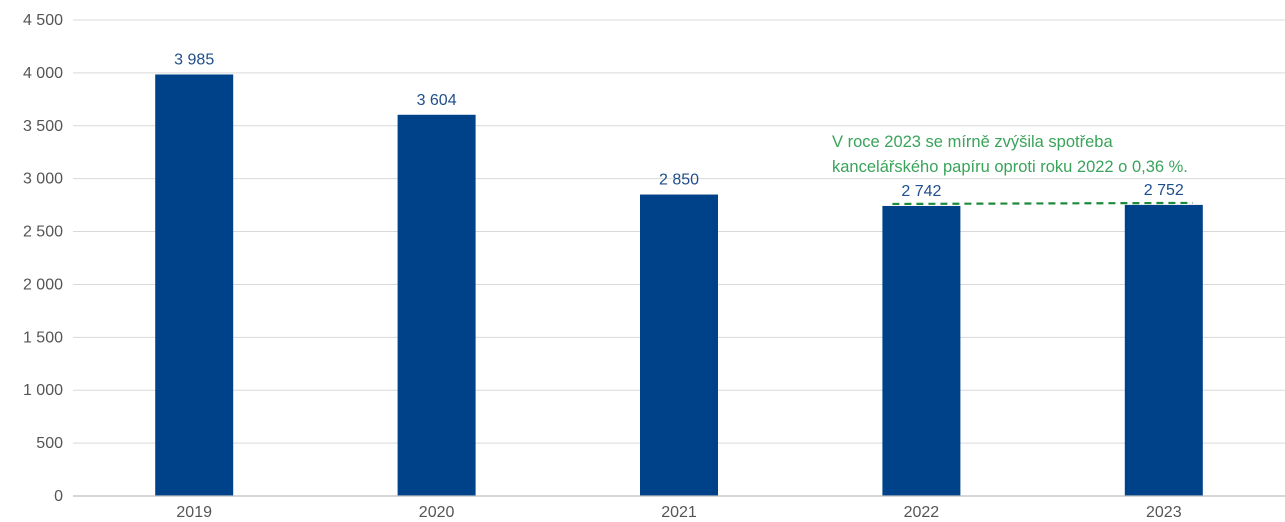  Describe the element at coordinates (43, 337) in the screenshot. I see `y-tick-label: 1 500` at that location.